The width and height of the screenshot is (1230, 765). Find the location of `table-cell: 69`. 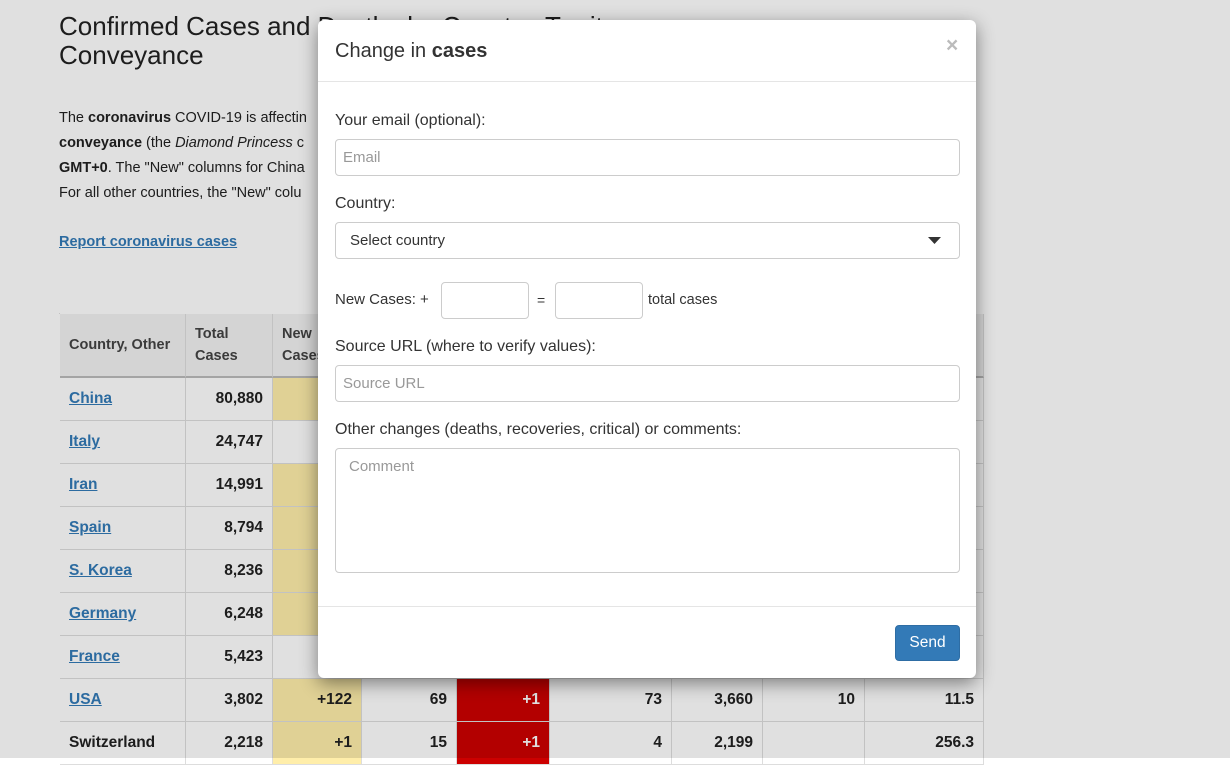

table-cell: 69 is located at coordinates (409, 700).